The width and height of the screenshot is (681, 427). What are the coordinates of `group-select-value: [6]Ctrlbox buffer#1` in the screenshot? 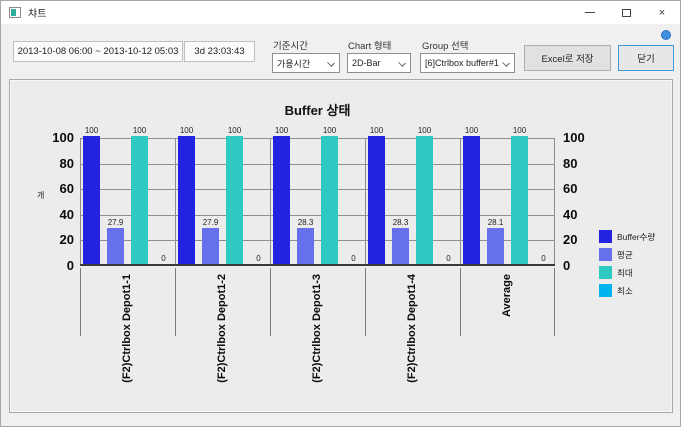 It's located at (462, 63).